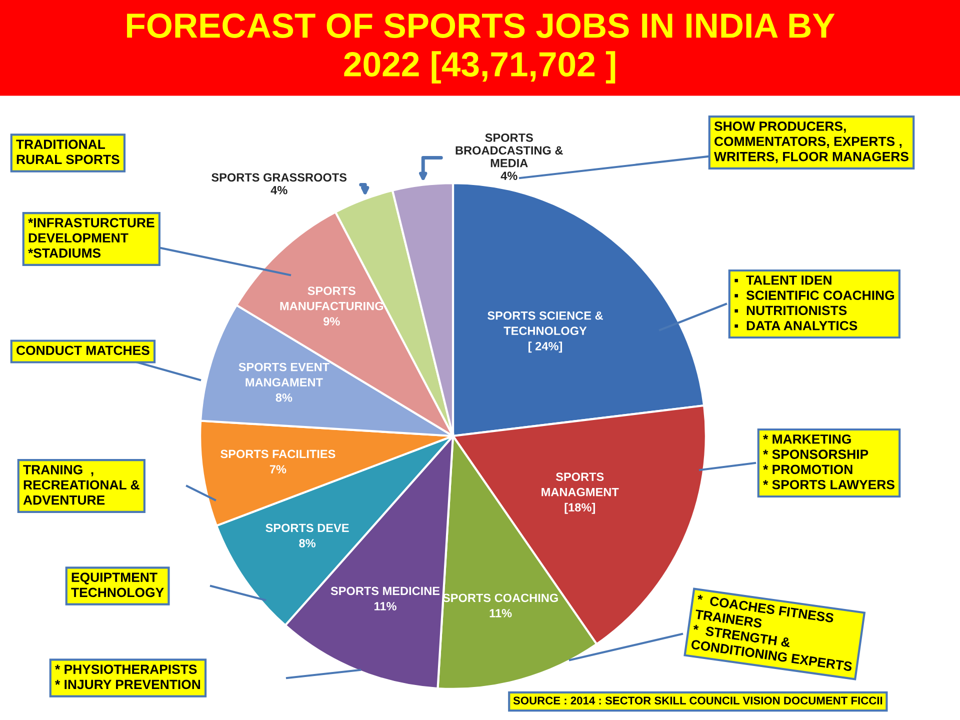 This screenshot has height=720, width=960. Describe the element at coordinates (771, 633) in the screenshot. I see `text: * COACHES FITNESS TRAINERS * STRENGTH & CONDITIONING EXPERTS` at that location.